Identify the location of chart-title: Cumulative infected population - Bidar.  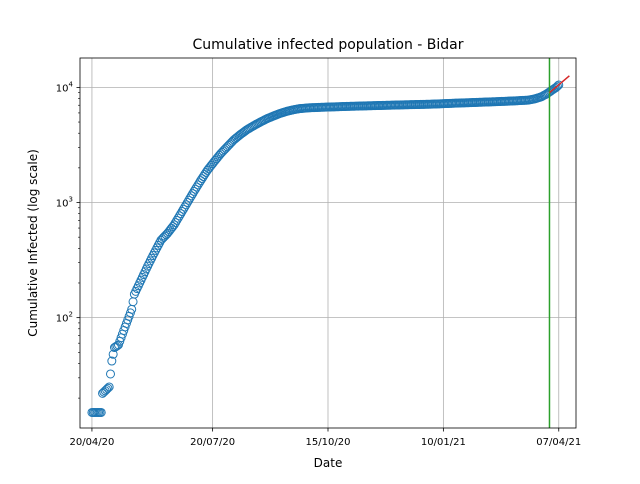
(328, 45).